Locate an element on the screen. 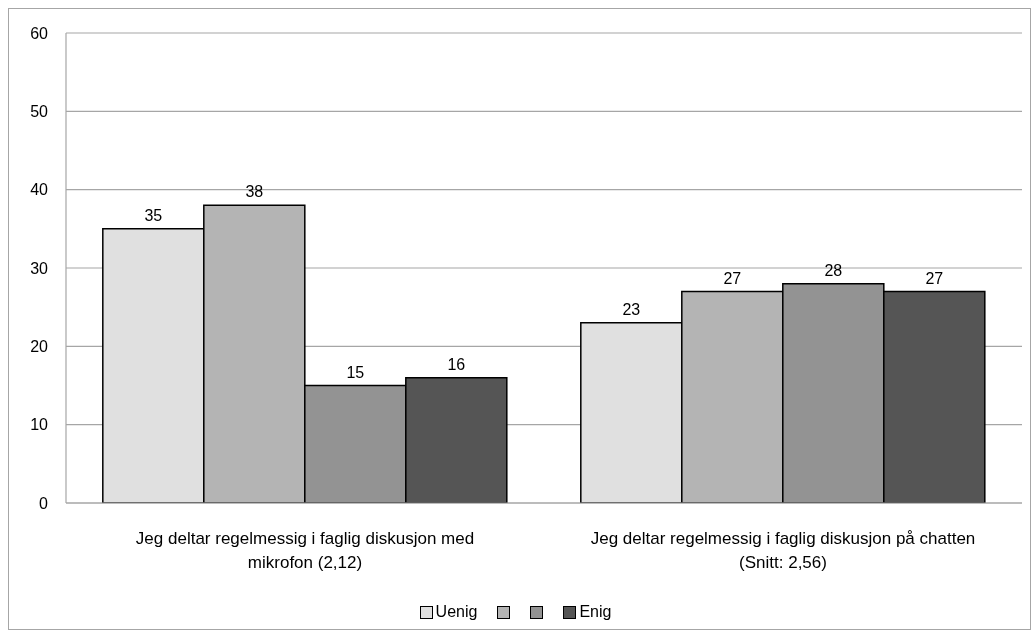 This screenshot has width=1031, height=635. data-label: 38 is located at coordinates (254, 192).